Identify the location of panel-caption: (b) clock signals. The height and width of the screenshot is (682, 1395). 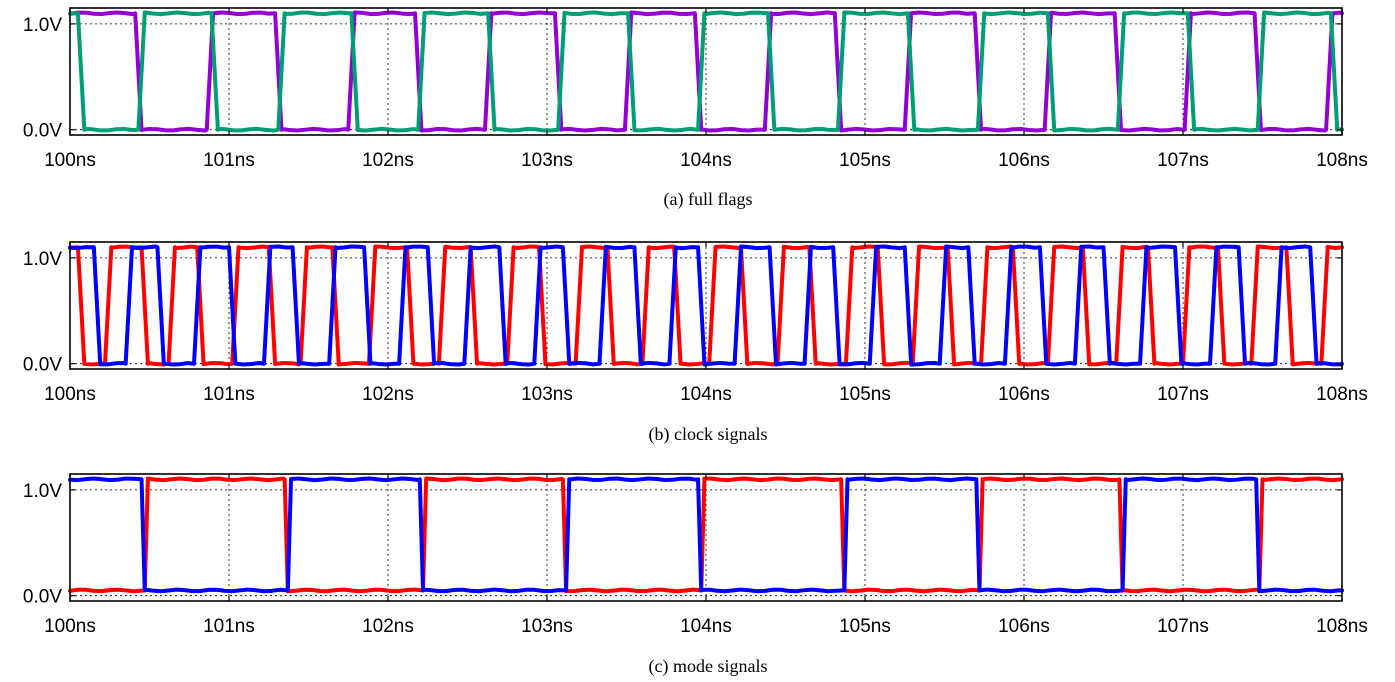
(708, 434).